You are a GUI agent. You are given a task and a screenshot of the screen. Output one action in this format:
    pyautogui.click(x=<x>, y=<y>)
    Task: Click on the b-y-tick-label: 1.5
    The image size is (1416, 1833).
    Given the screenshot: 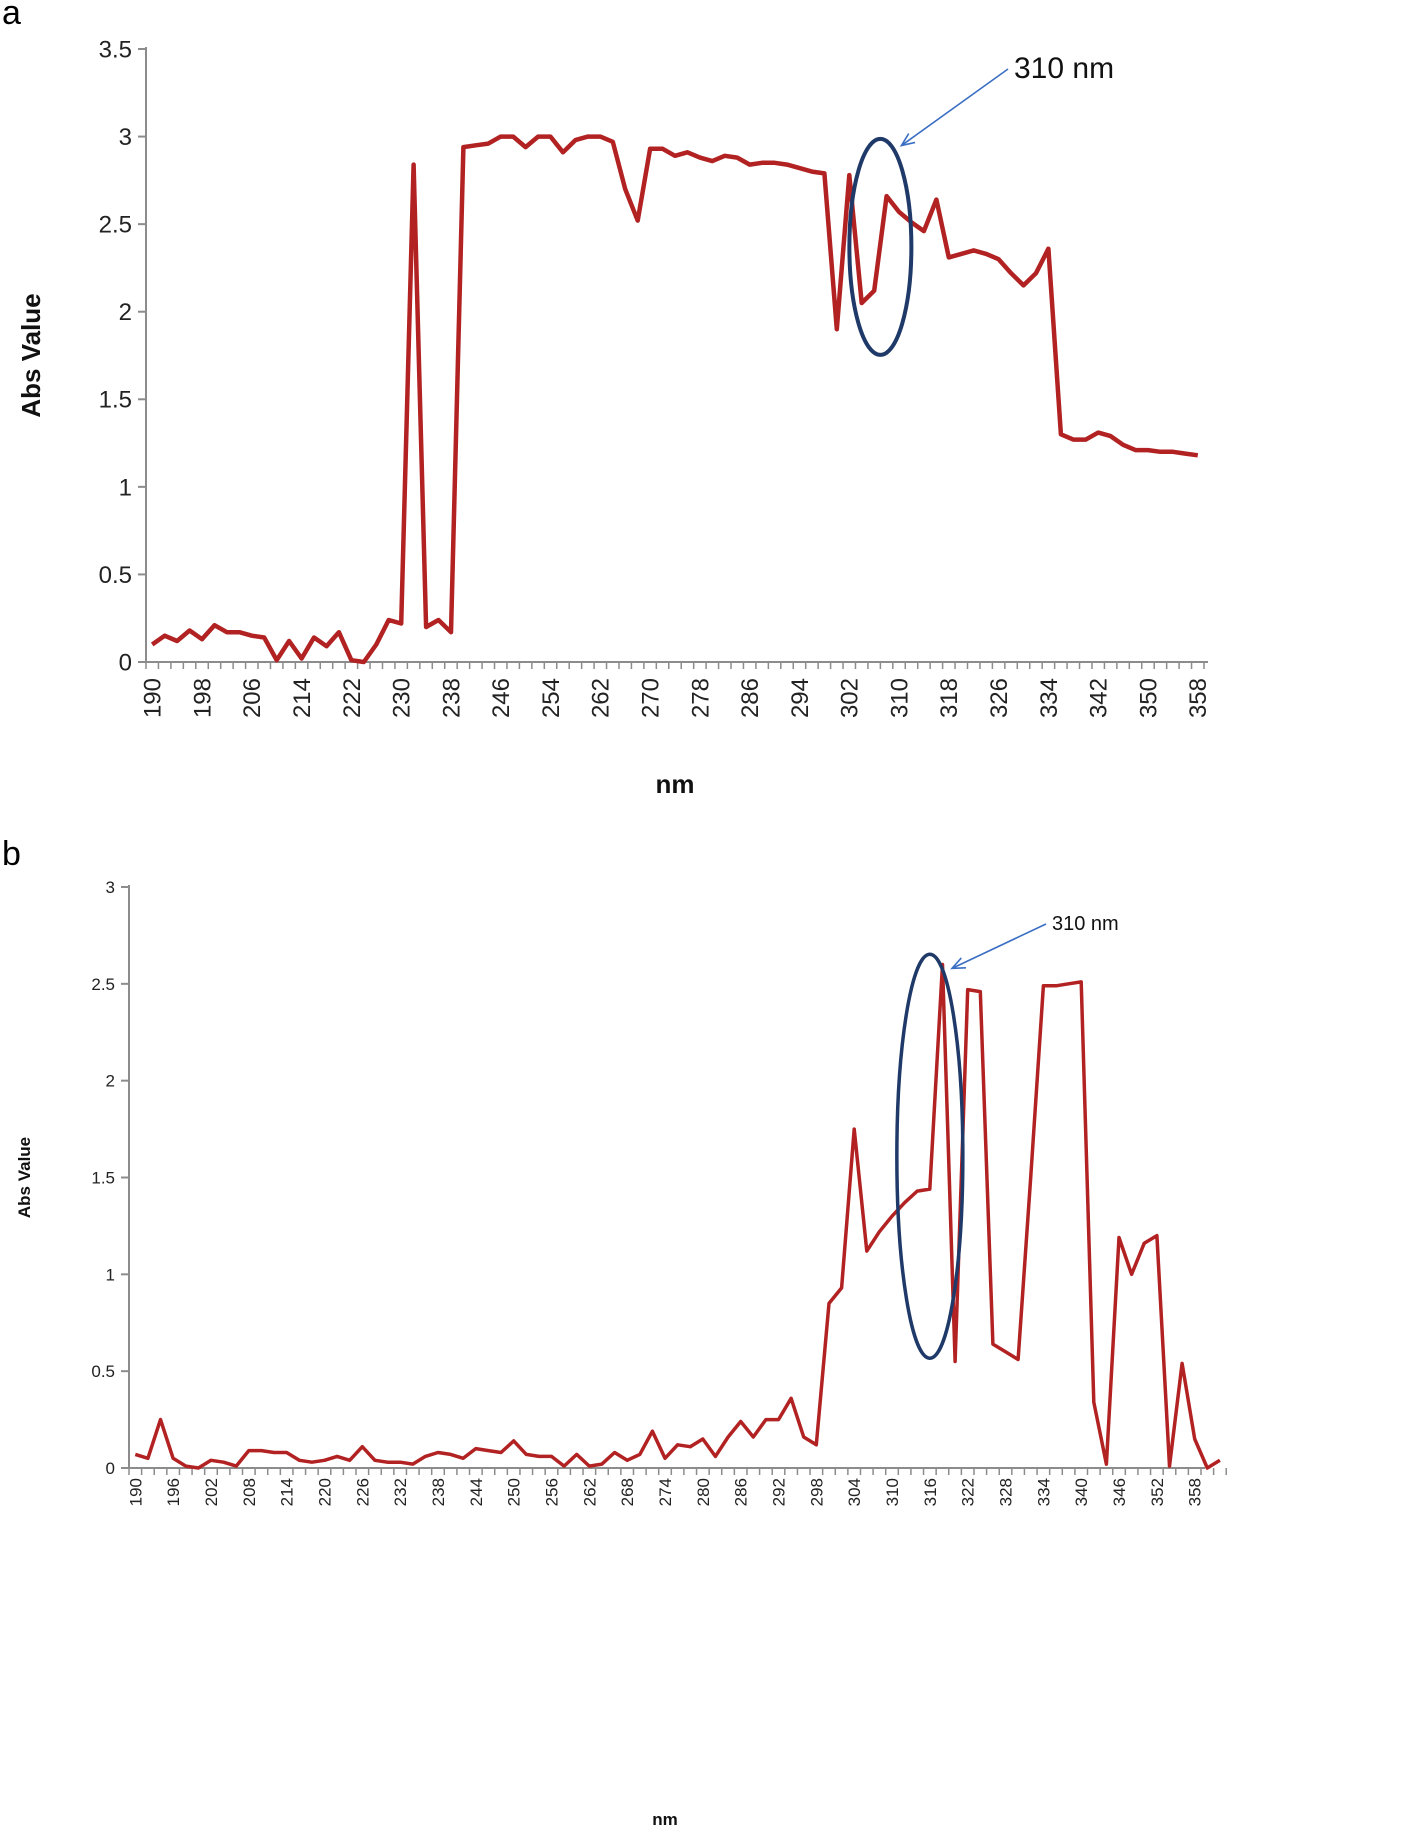 What is the action you would take?
    pyautogui.click(x=103, y=1177)
    